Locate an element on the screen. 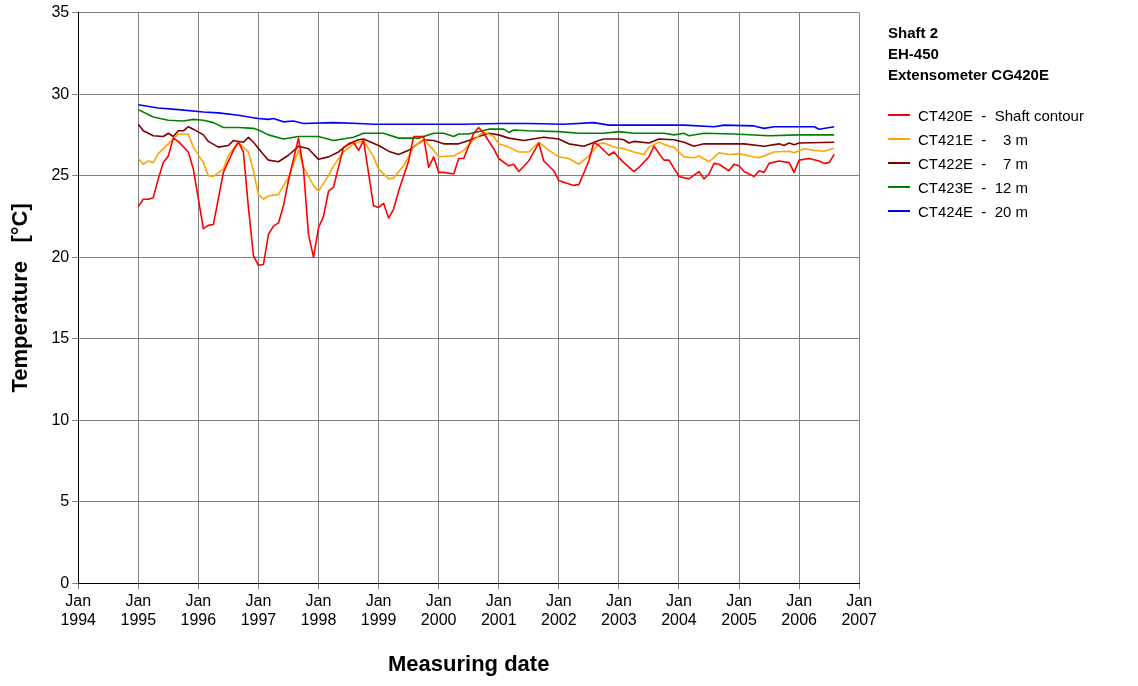 The height and width of the screenshot is (686, 1138). x-tick-label: Jan 1999 is located at coordinates (378, 610).